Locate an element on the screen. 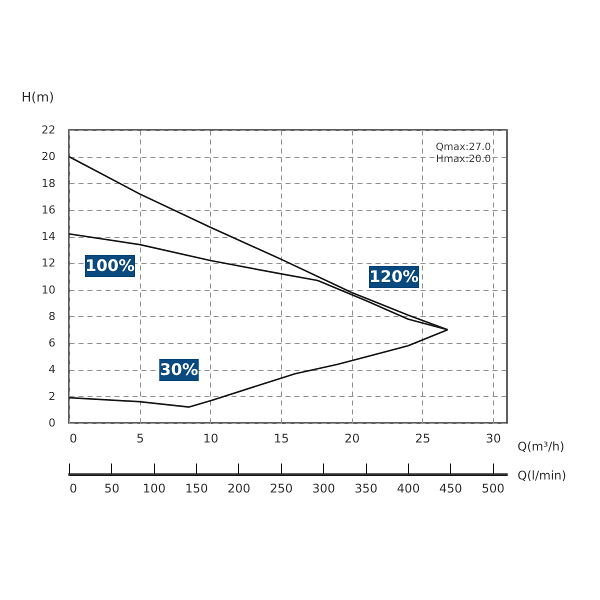 This screenshot has height=600, width=600. x2-tick-label: 250 is located at coordinates (281, 489).